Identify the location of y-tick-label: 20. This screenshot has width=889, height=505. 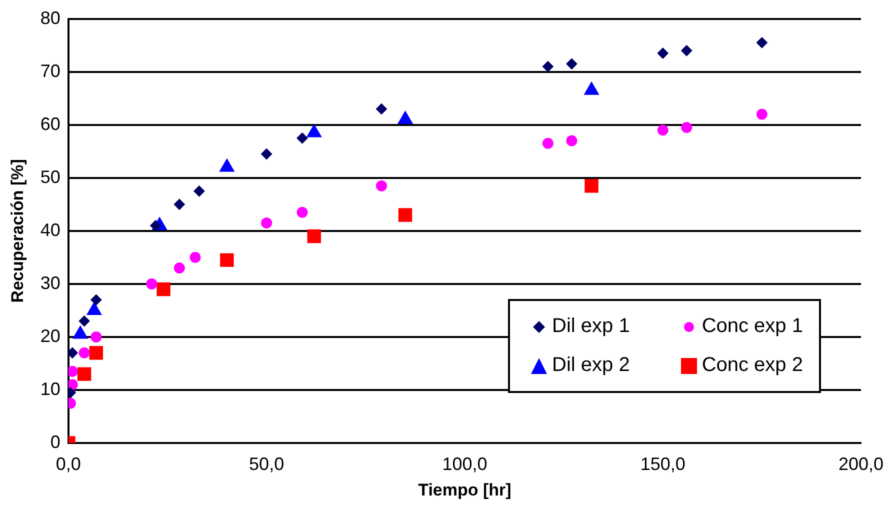
(50, 336).